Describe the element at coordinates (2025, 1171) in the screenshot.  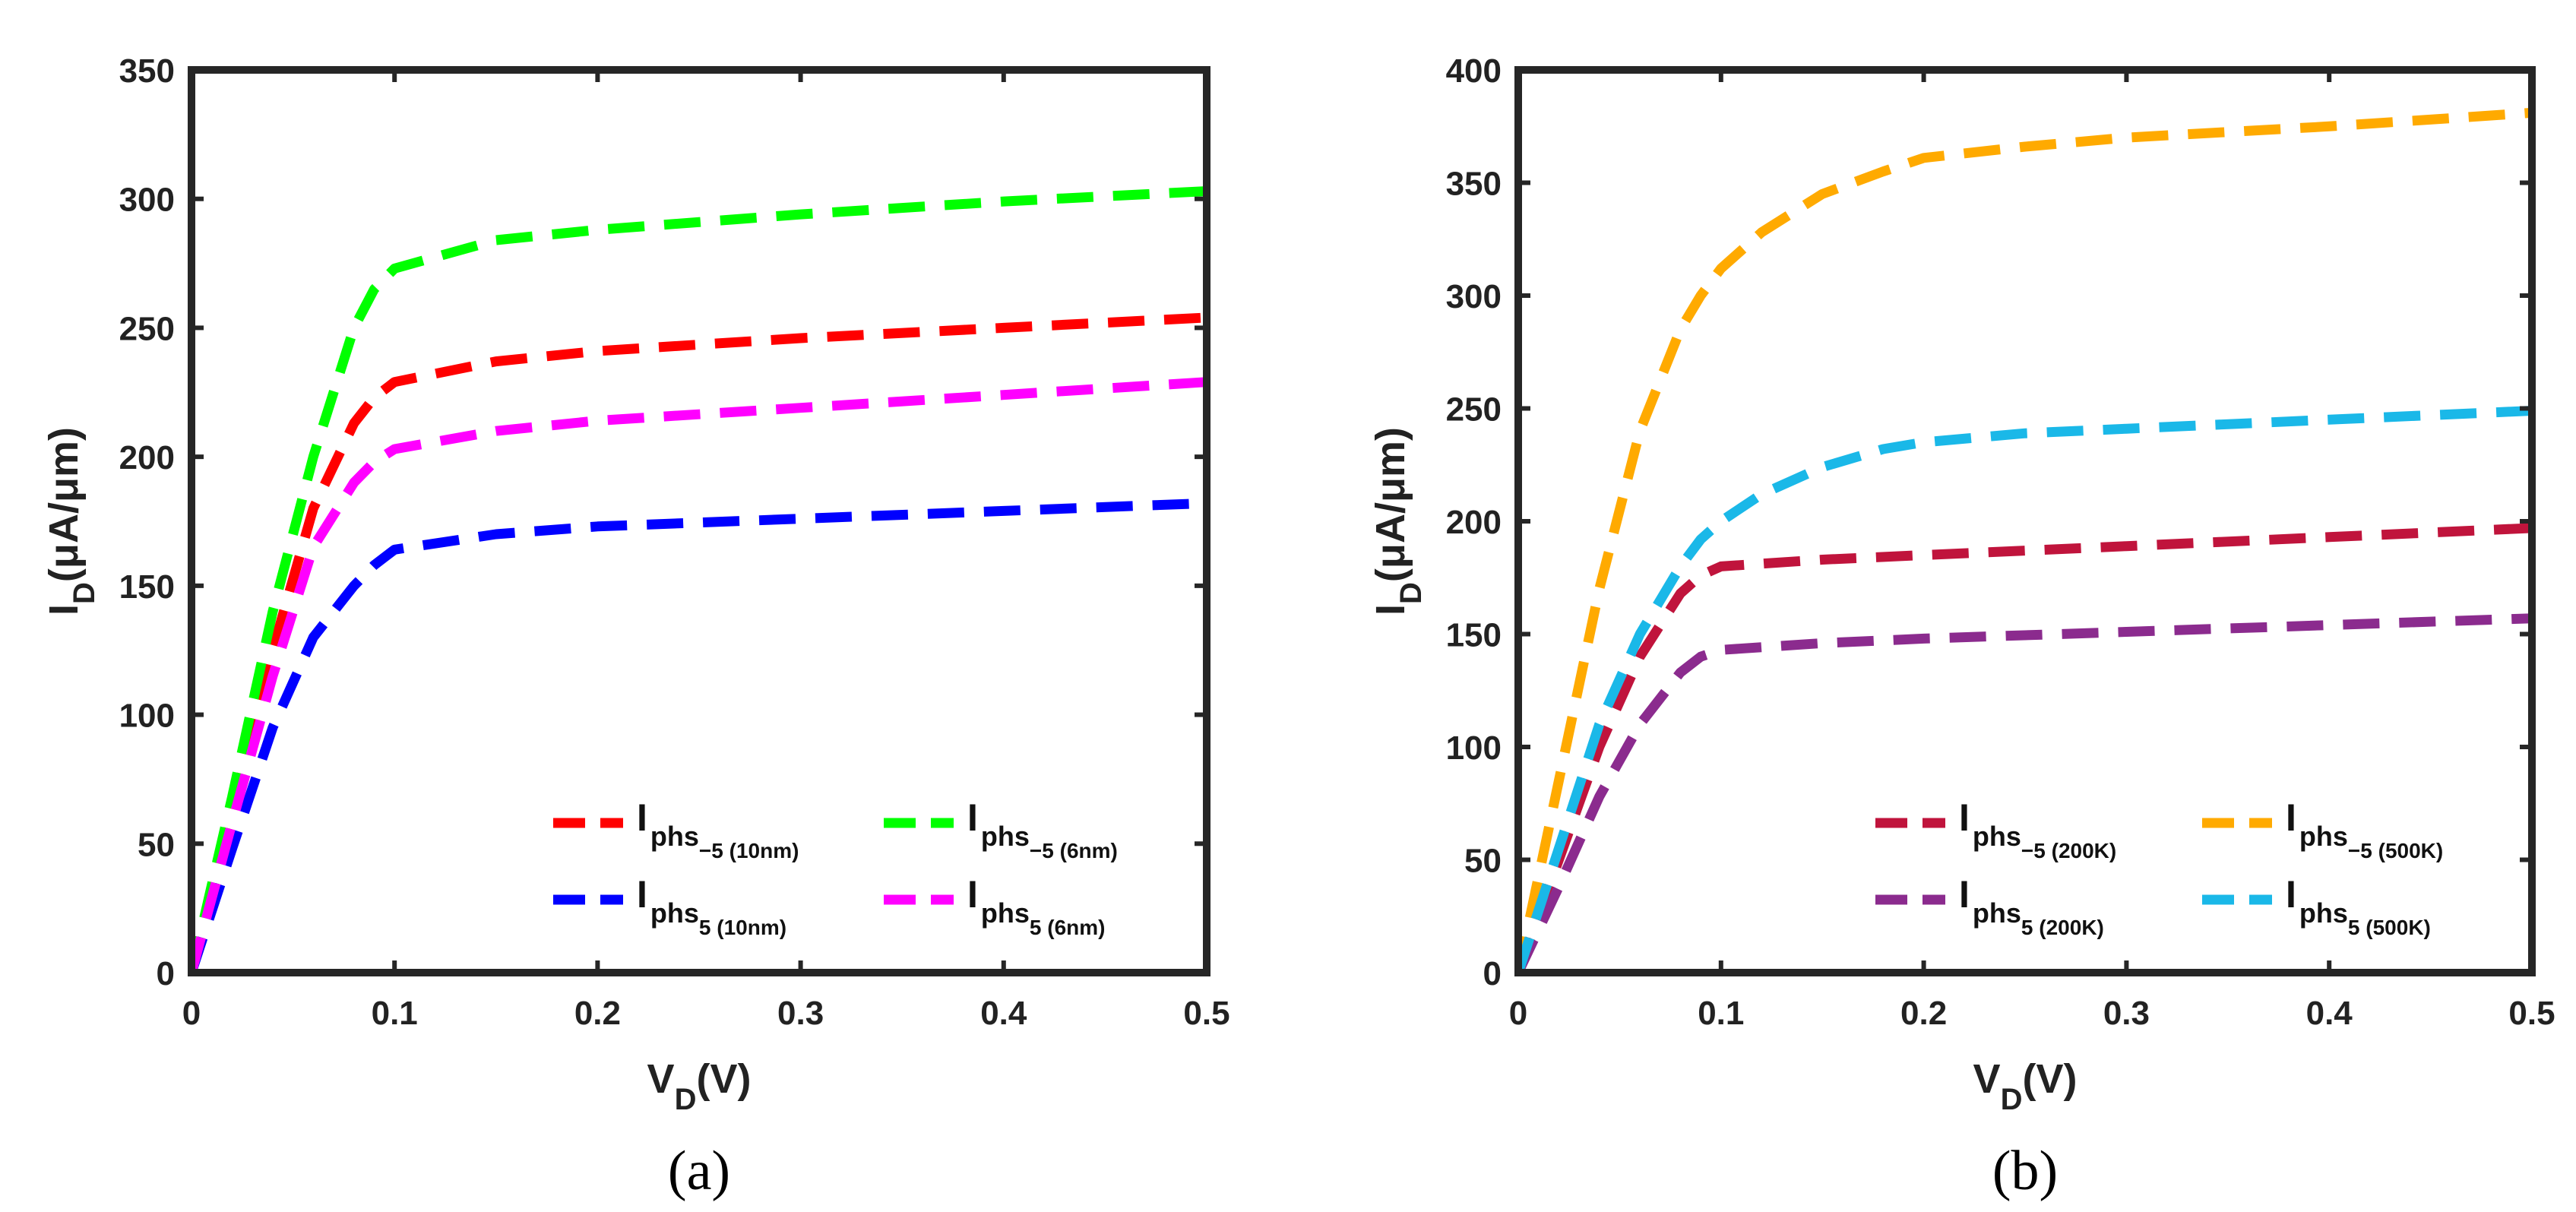
I see `panel-label: (b)` at that location.